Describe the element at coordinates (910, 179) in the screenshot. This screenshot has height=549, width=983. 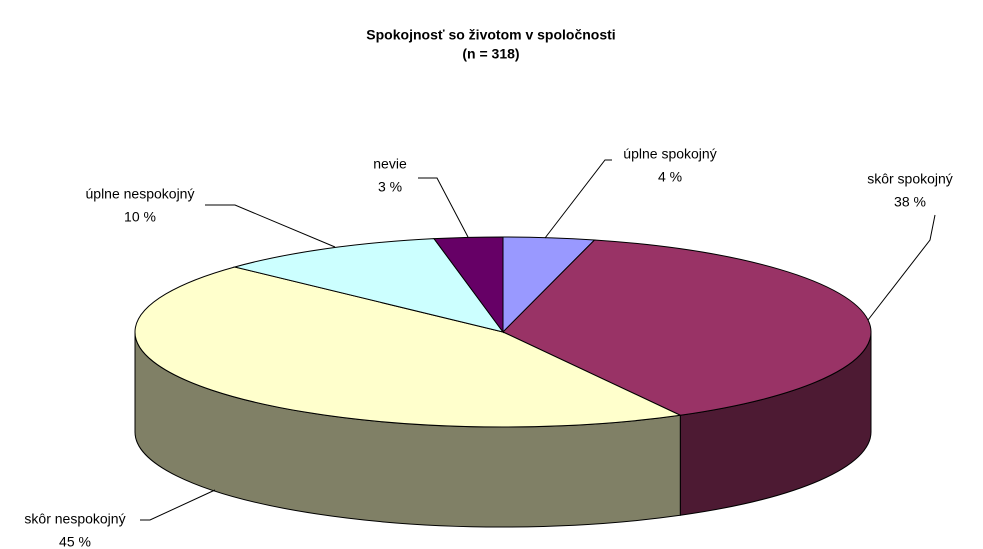
I see `slice-label: skôr spokojný` at that location.